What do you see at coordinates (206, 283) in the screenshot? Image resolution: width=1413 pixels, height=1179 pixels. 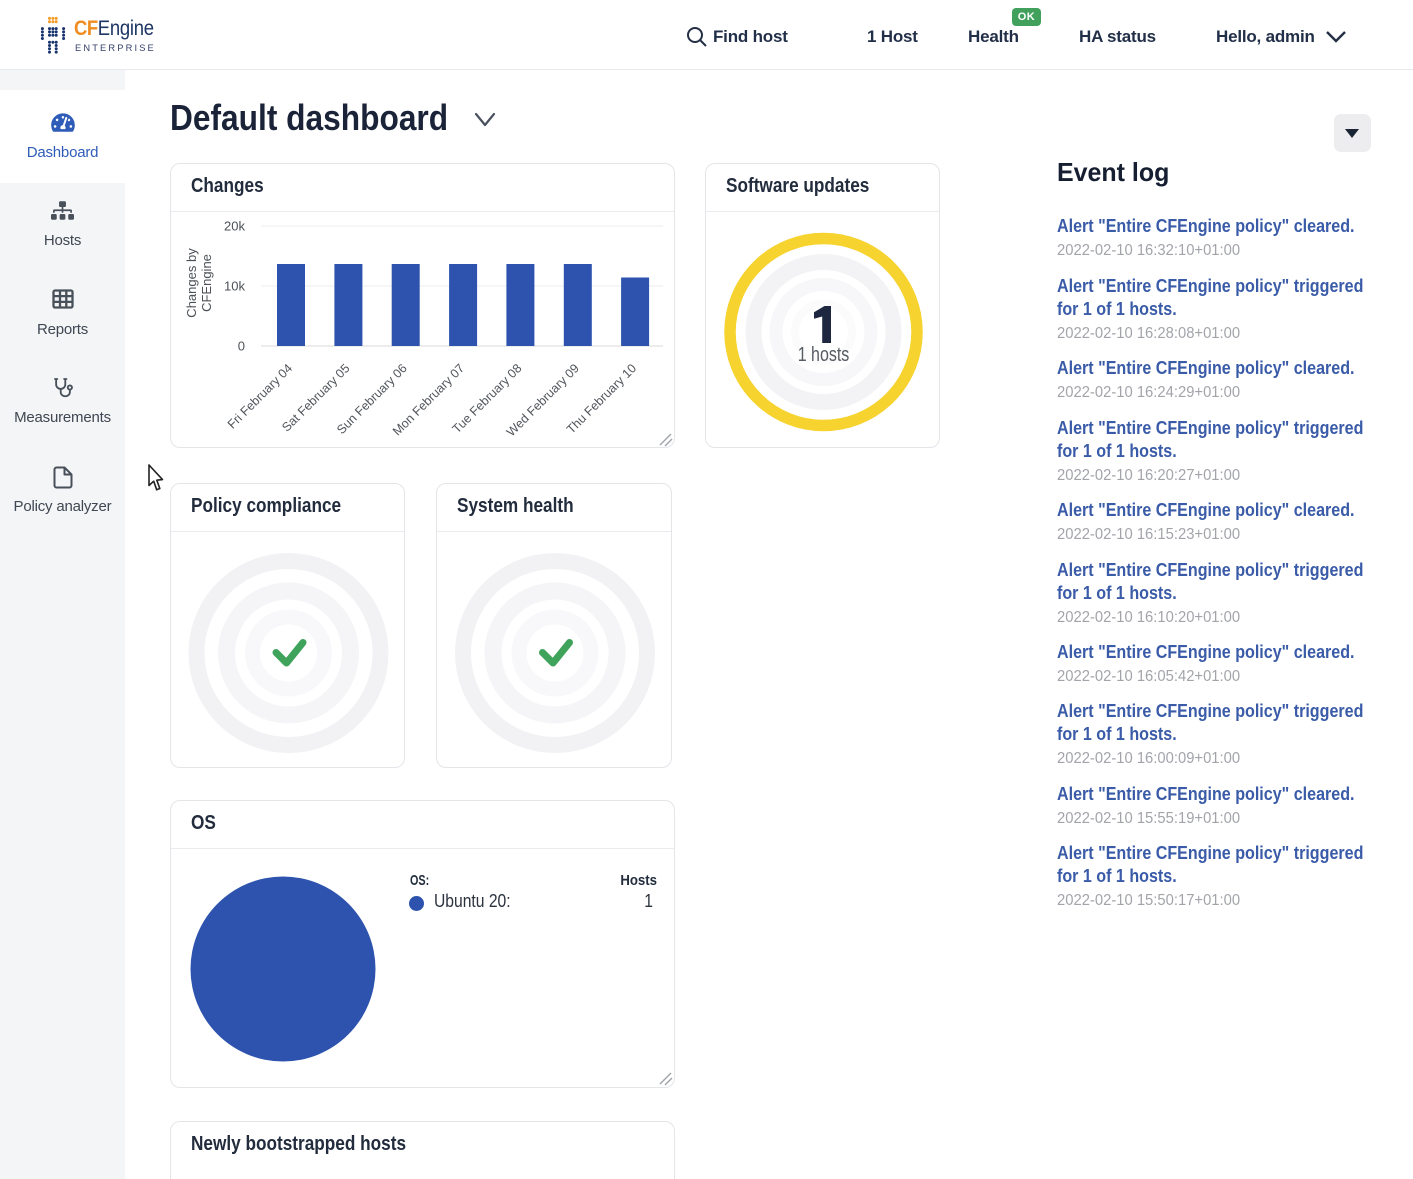 I see `svg-text: CFEngine` at bounding box center [206, 283].